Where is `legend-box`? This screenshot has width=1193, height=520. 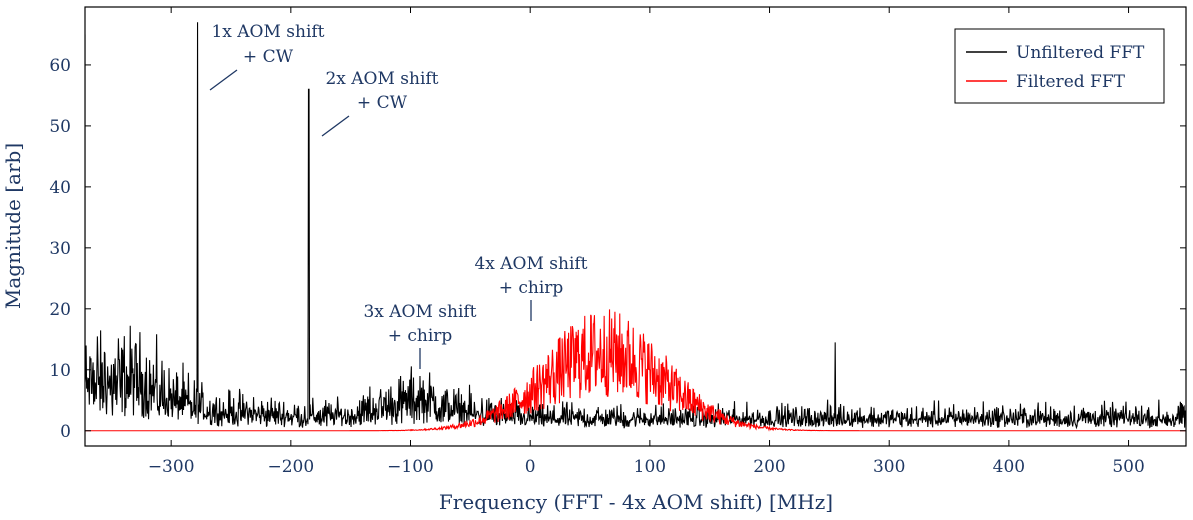 legend-box is located at coordinates (1059, 66).